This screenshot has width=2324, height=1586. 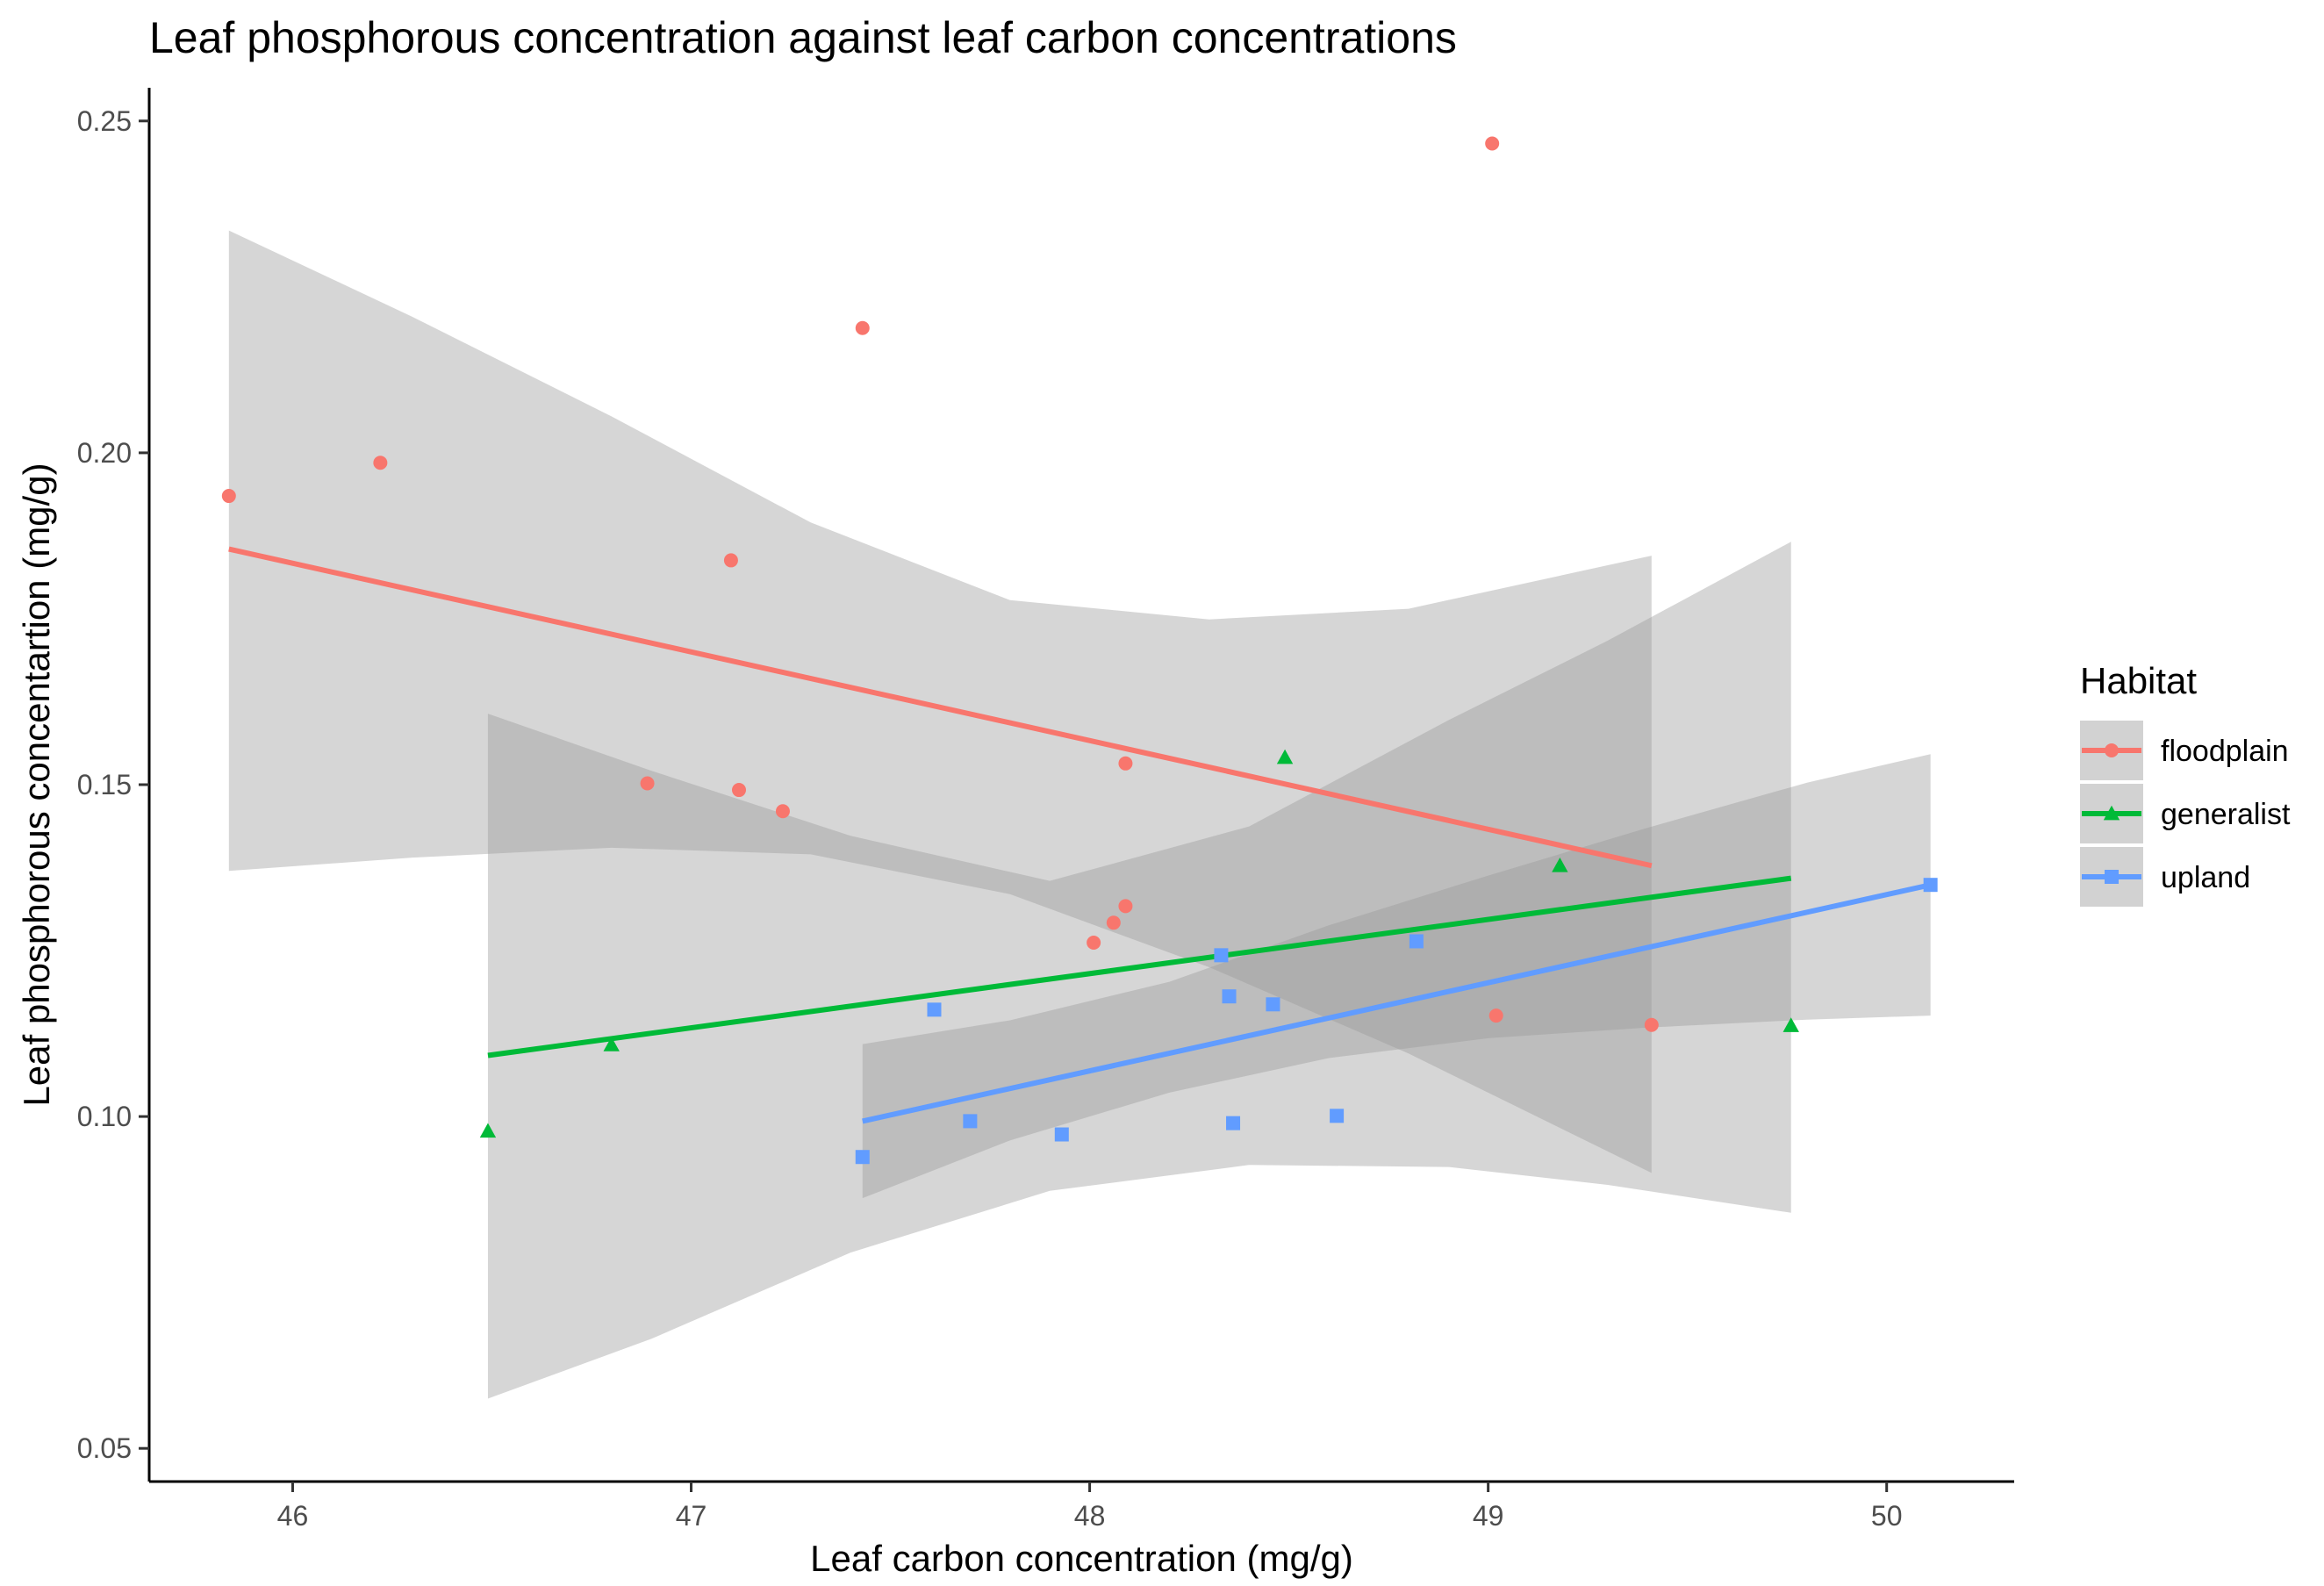 What do you see at coordinates (2138, 680) in the screenshot?
I see `legend-title: Habitat` at bounding box center [2138, 680].